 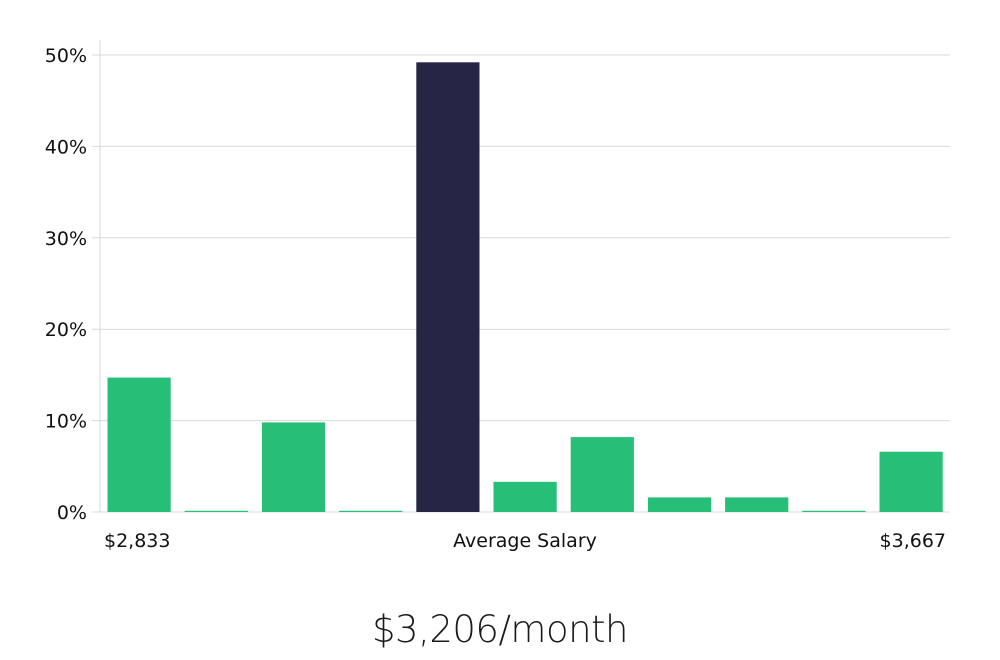 What do you see at coordinates (913, 541) in the screenshot?
I see `x-label-max: $3,667` at bounding box center [913, 541].